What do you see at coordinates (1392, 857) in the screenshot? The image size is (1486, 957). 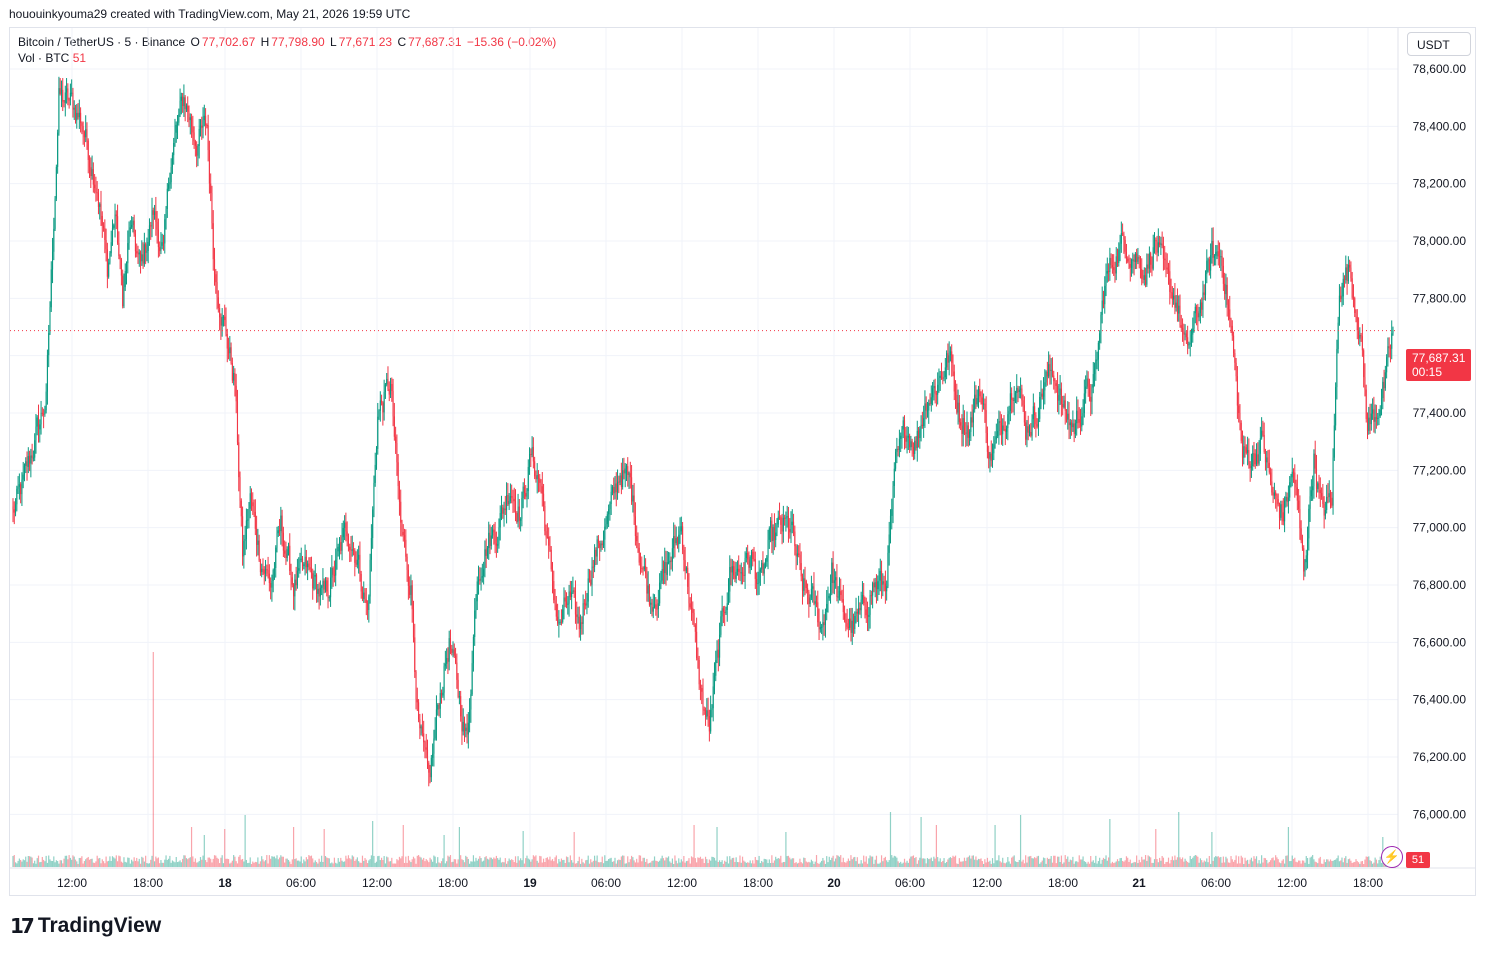 I see `lightning-icon: ⚡` at bounding box center [1392, 857].